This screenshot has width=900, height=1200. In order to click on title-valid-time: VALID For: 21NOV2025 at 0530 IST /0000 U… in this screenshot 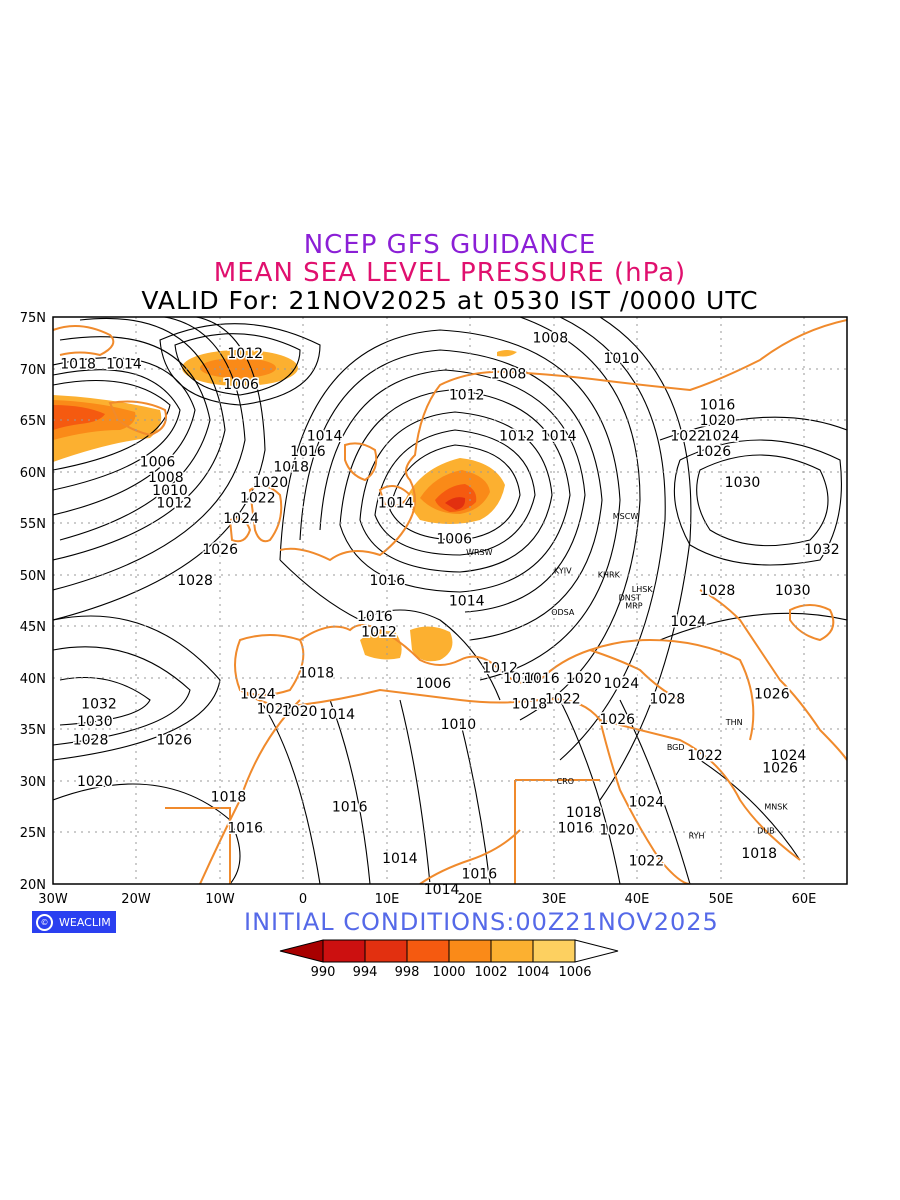, I will do `click(450, 300)`.